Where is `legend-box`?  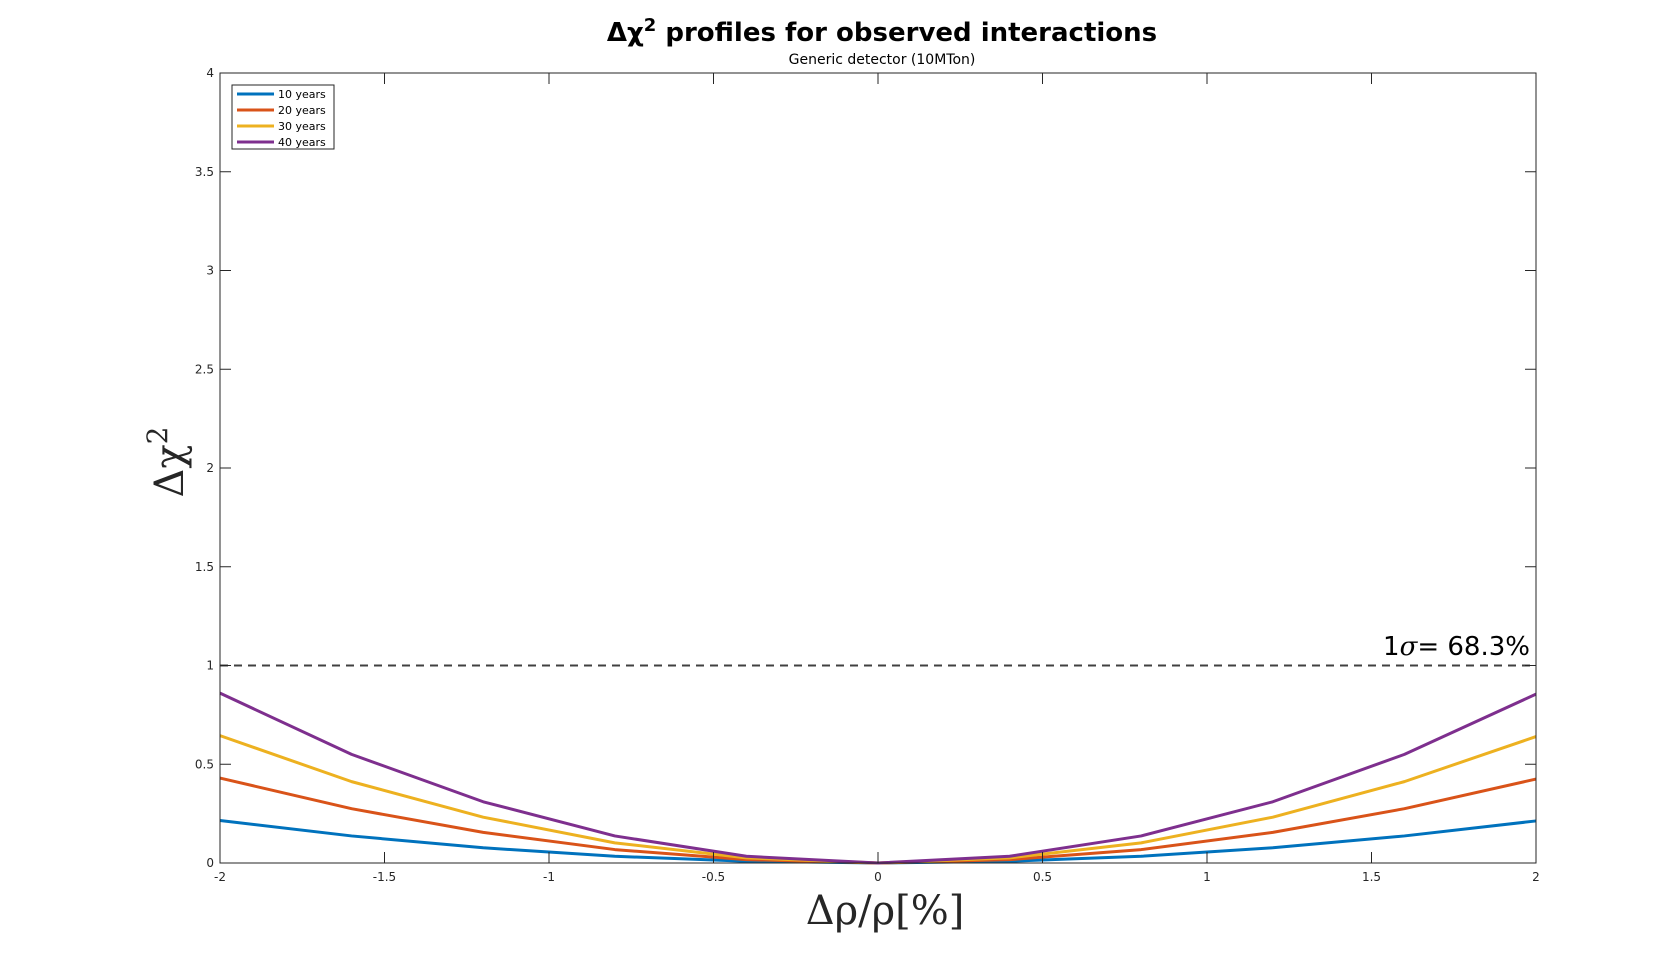
legend-box is located at coordinates (283, 117).